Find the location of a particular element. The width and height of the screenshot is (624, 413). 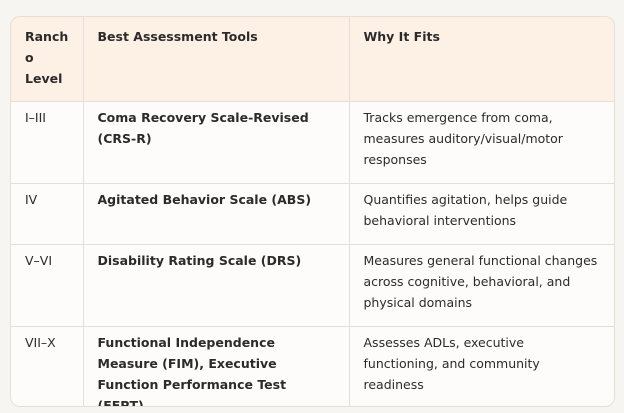

tool-cell: Coma Recovery Scale-Revised (CRS-R) is located at coordinates (216, 142).